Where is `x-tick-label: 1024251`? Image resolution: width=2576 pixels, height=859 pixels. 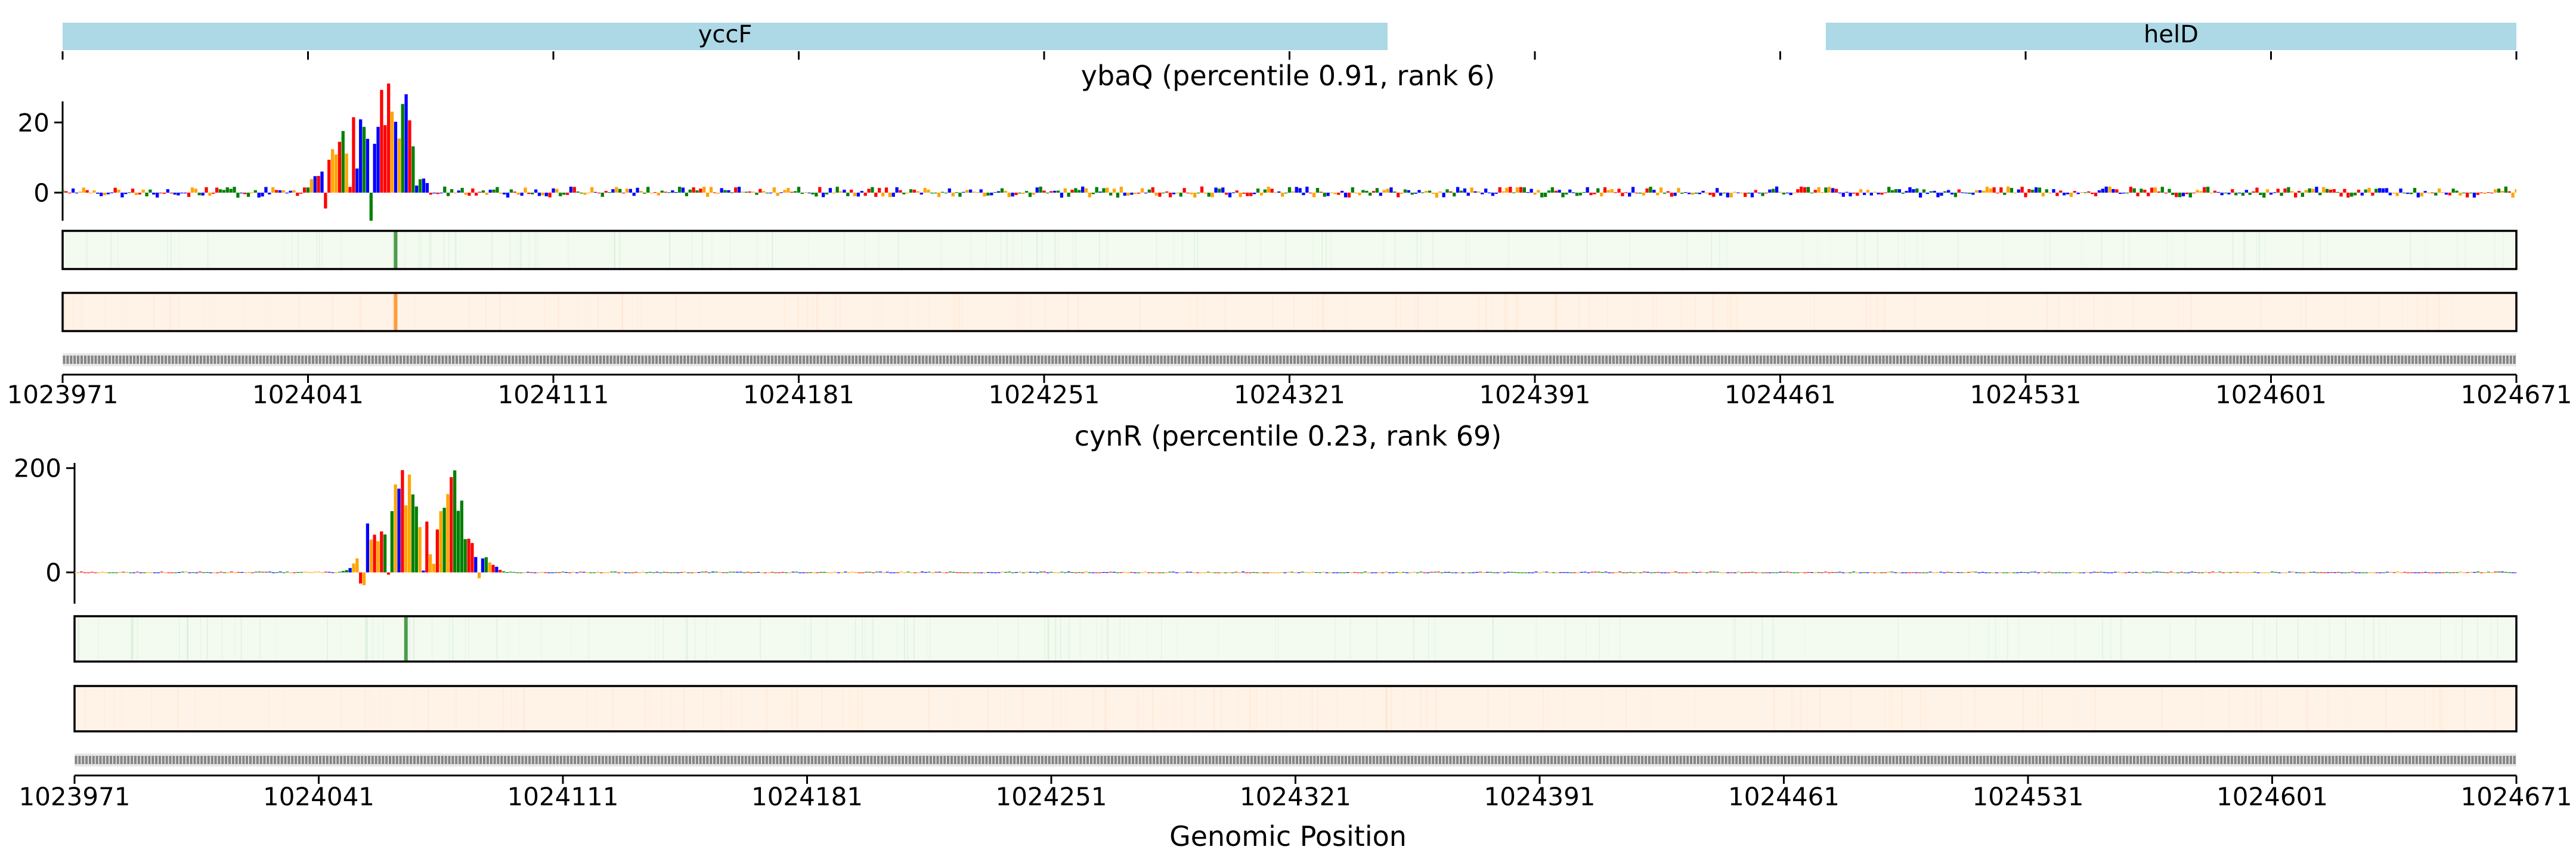
x-tick-label: 1024251 is located at coordinates (1051, 796).